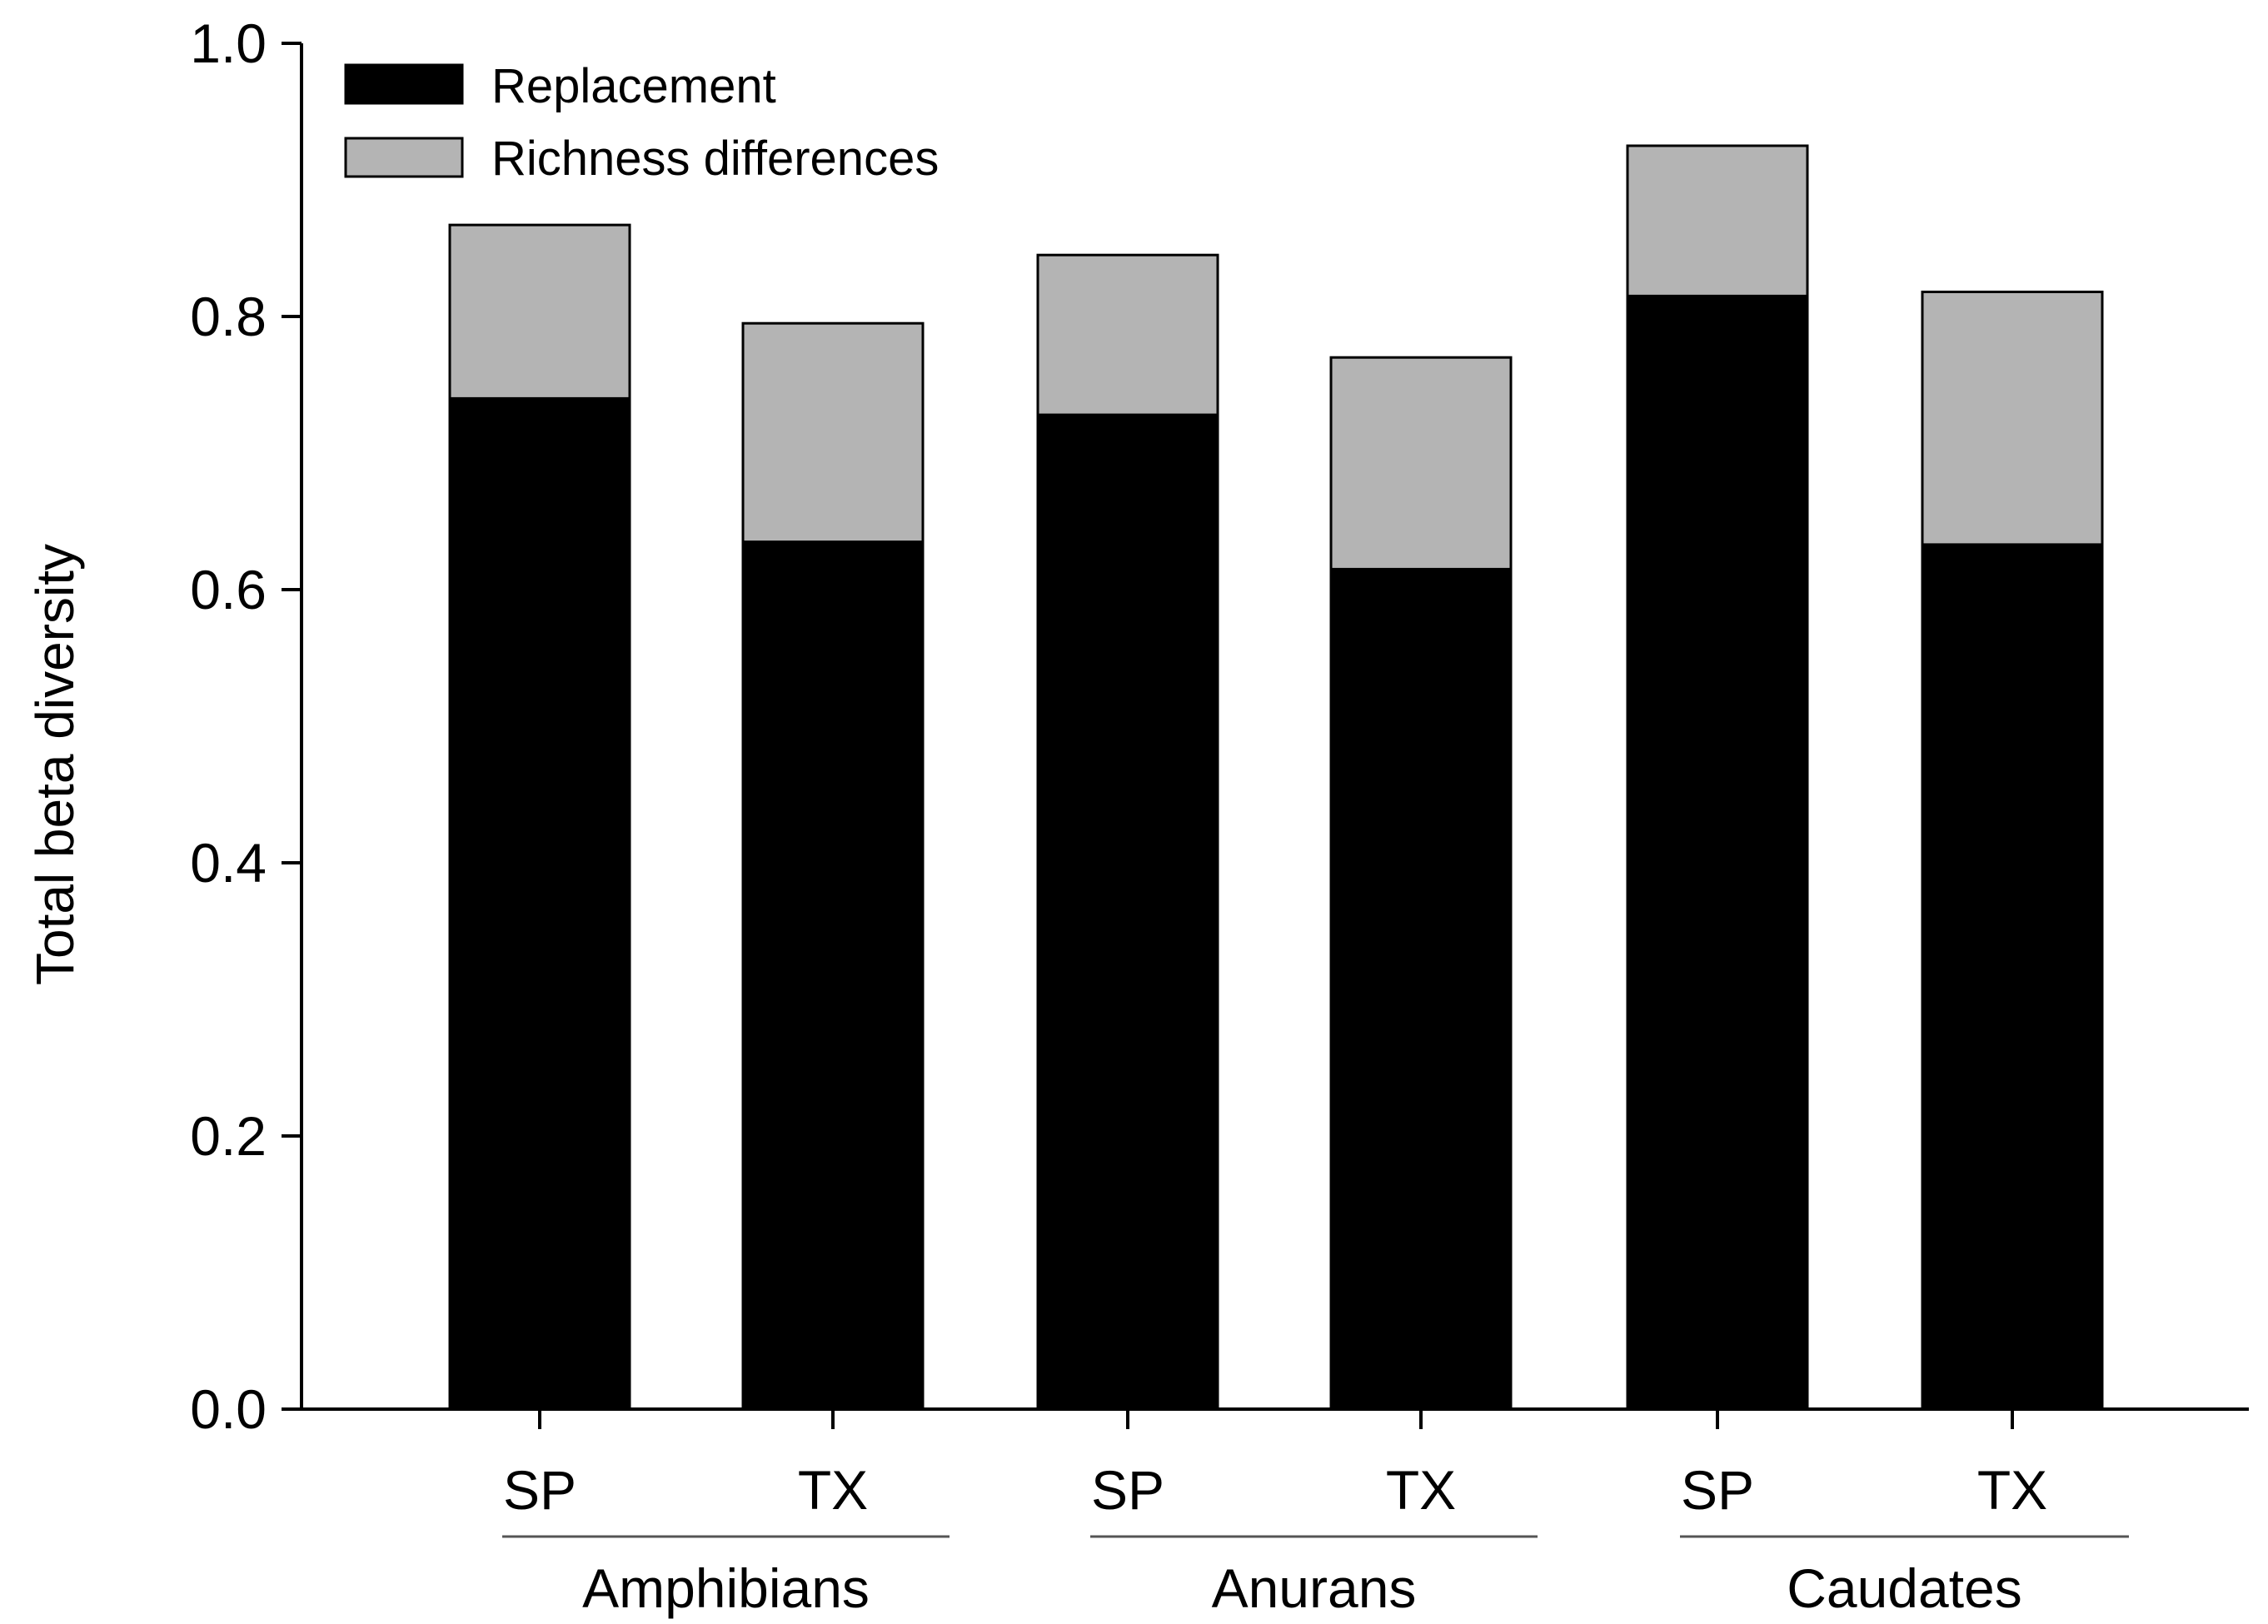 The image size is (2268, 1624). I want to click on legend-swatch-replacement, so click(404, 84).